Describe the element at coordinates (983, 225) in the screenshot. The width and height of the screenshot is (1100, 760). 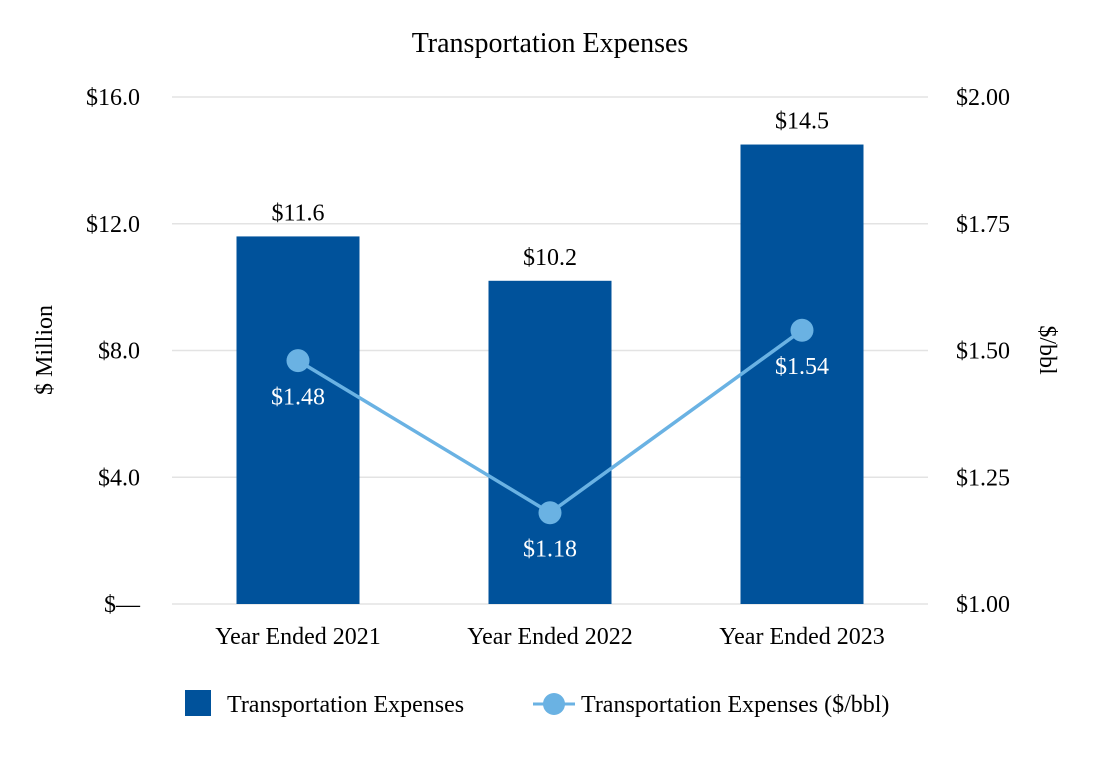
I see `y2-tick-label: $1.75` at that location.